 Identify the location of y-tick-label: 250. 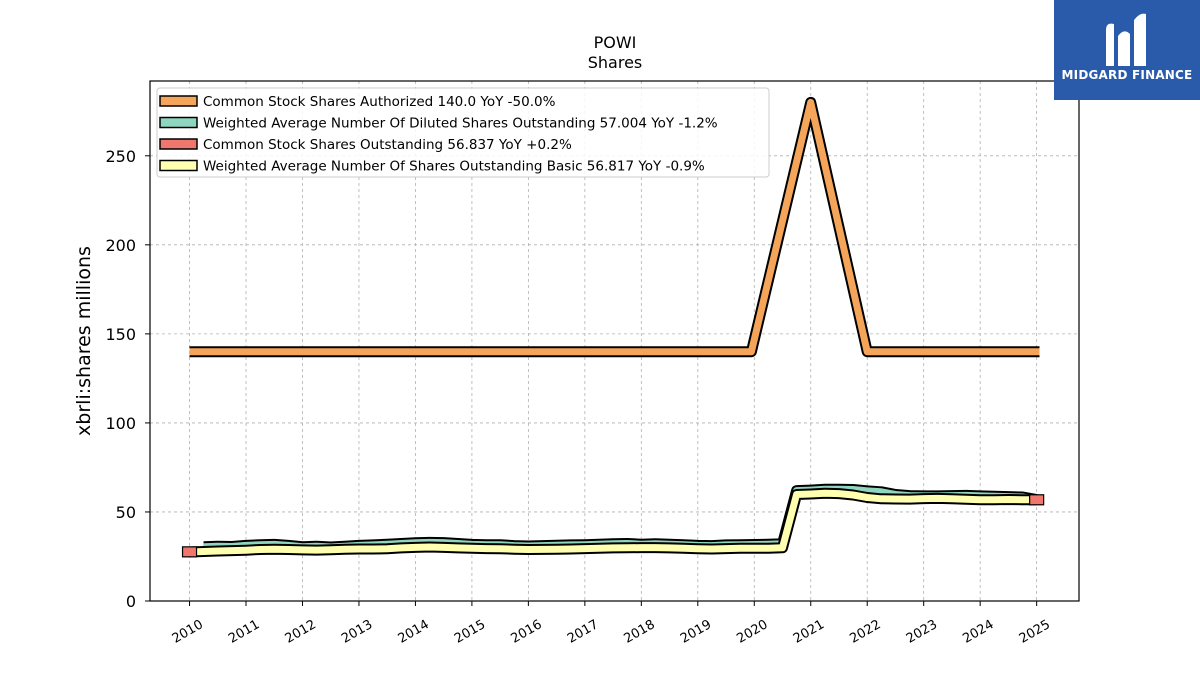
(120, 156).